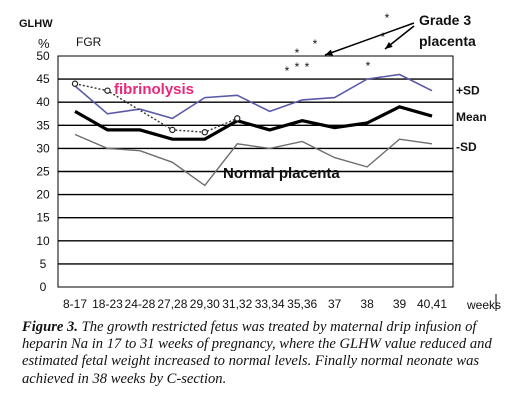  I want to click on x-tick-label: 8-17, so click(75, 304).